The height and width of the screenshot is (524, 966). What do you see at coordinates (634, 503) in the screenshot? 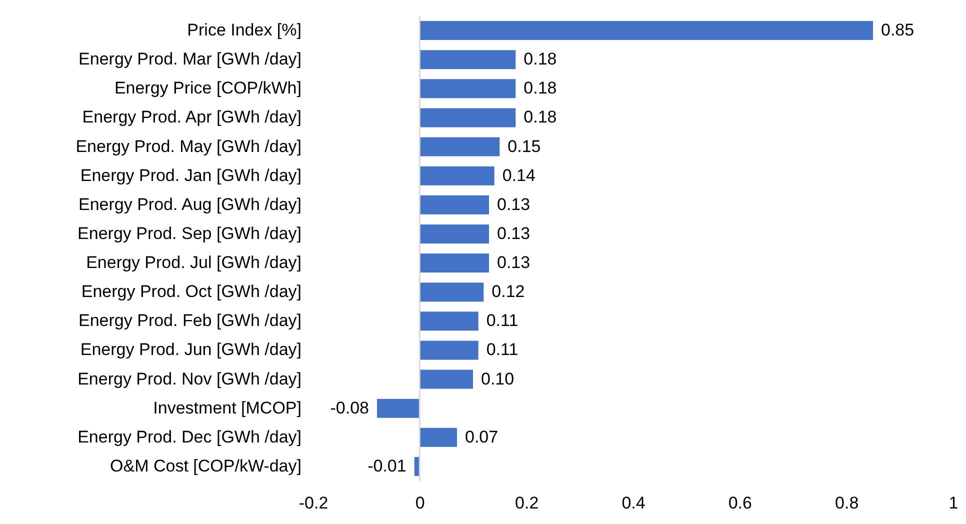
I see `x-tick-label: 0.4` at bounding box center [634, 503].